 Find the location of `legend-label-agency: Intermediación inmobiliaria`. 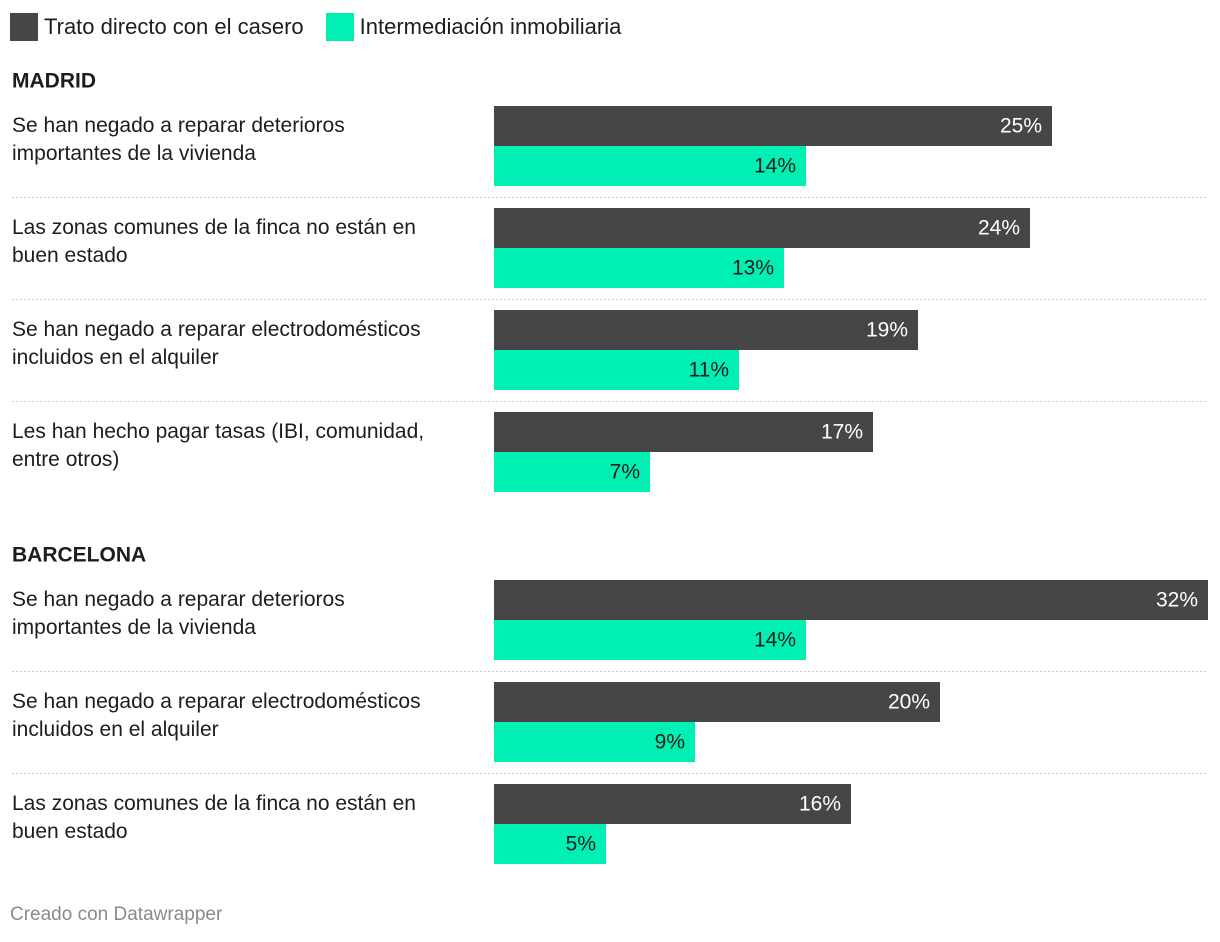

legend-label-agency: Intermediación inmobiliaria is located at coordinates (490, 26).